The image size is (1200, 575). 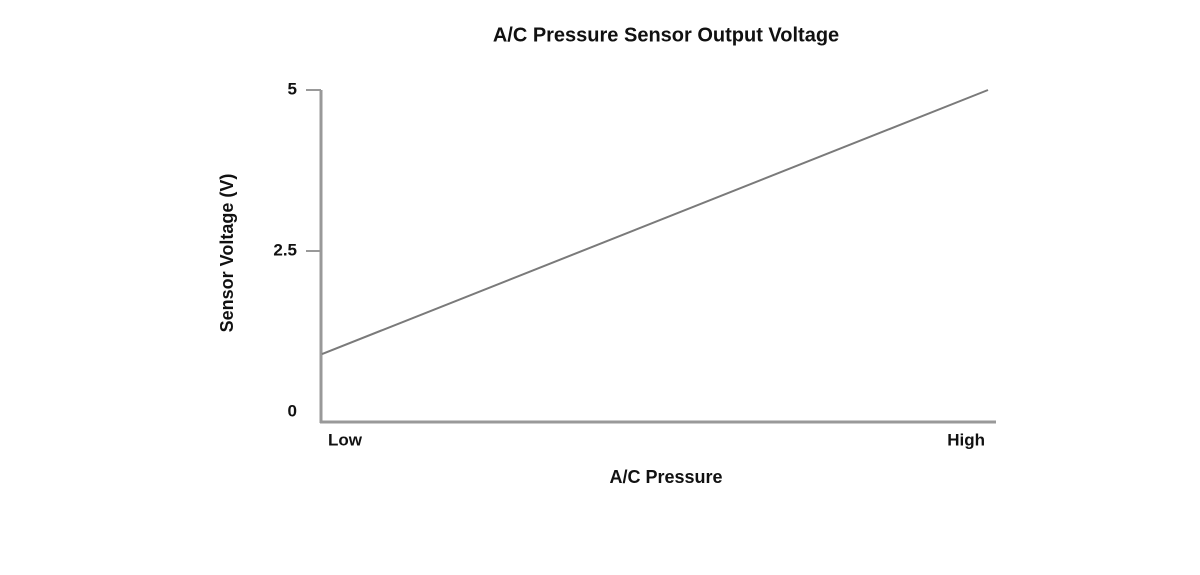 I want to click on y-tick-label: 2.5, so click(x=285, y=249).